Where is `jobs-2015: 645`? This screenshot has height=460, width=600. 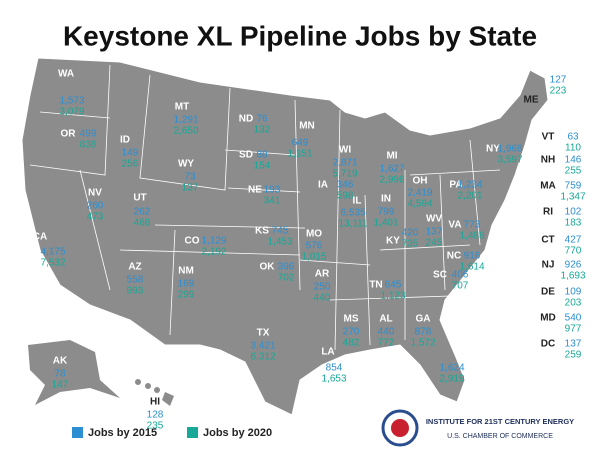 jobs-2015: 645 is located at coordinates (393, 285).